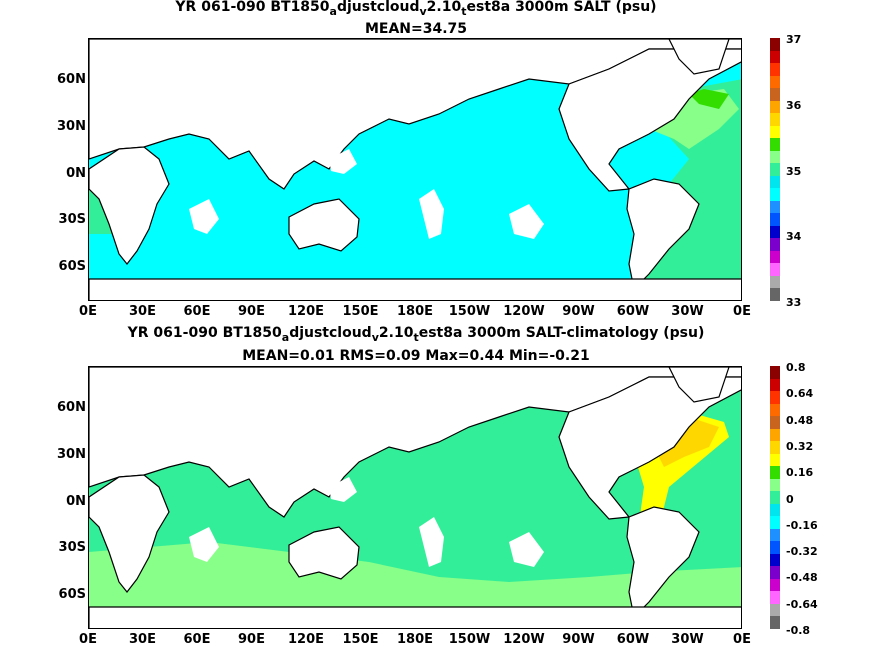 The image size is (875, 656). I want to click on colorbar-label: -0.16, so click(802, 525).